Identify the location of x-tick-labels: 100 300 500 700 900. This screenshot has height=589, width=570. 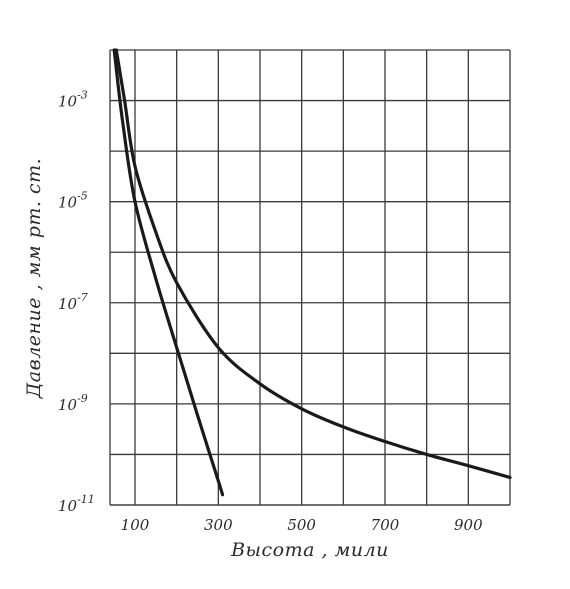
(302, 525).